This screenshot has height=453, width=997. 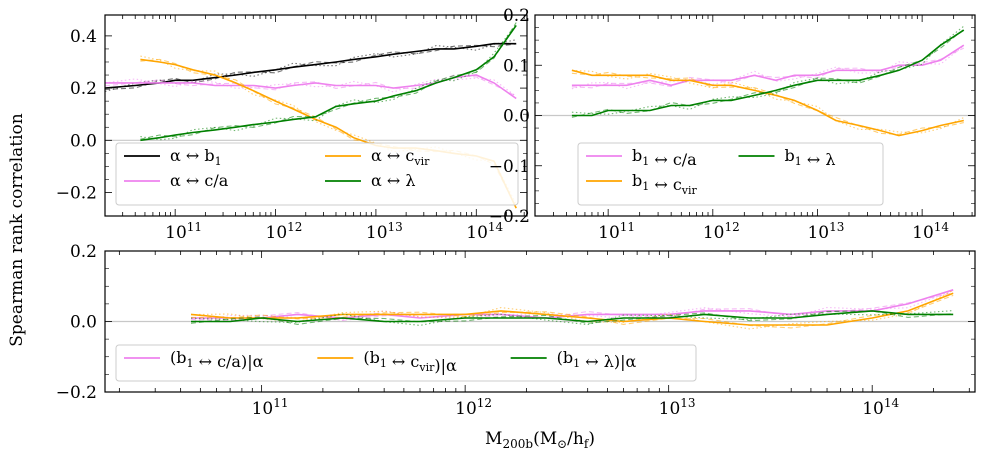 I want to click on legend: (b1 ↔ c/a)|α (b1 ↔ cvir)|α (b1 ↔ λ)|α, so click(x=406, y=363).